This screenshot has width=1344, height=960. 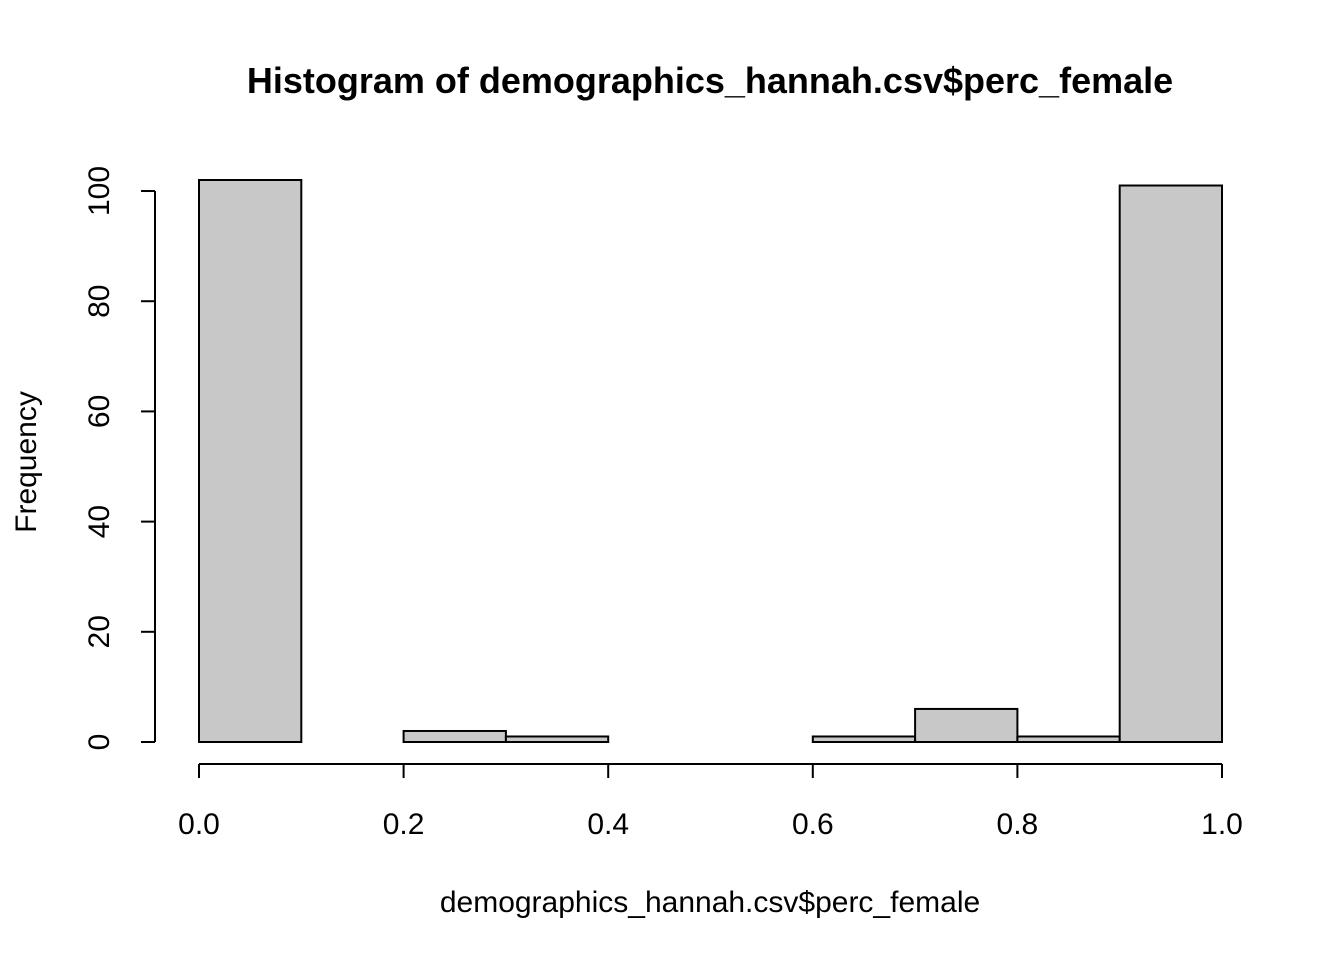 What do you see at coordinates (1018, 824) in the screenshot?
I see `x-tick-label-4: 0.8` at bounding box center [1018, 824].